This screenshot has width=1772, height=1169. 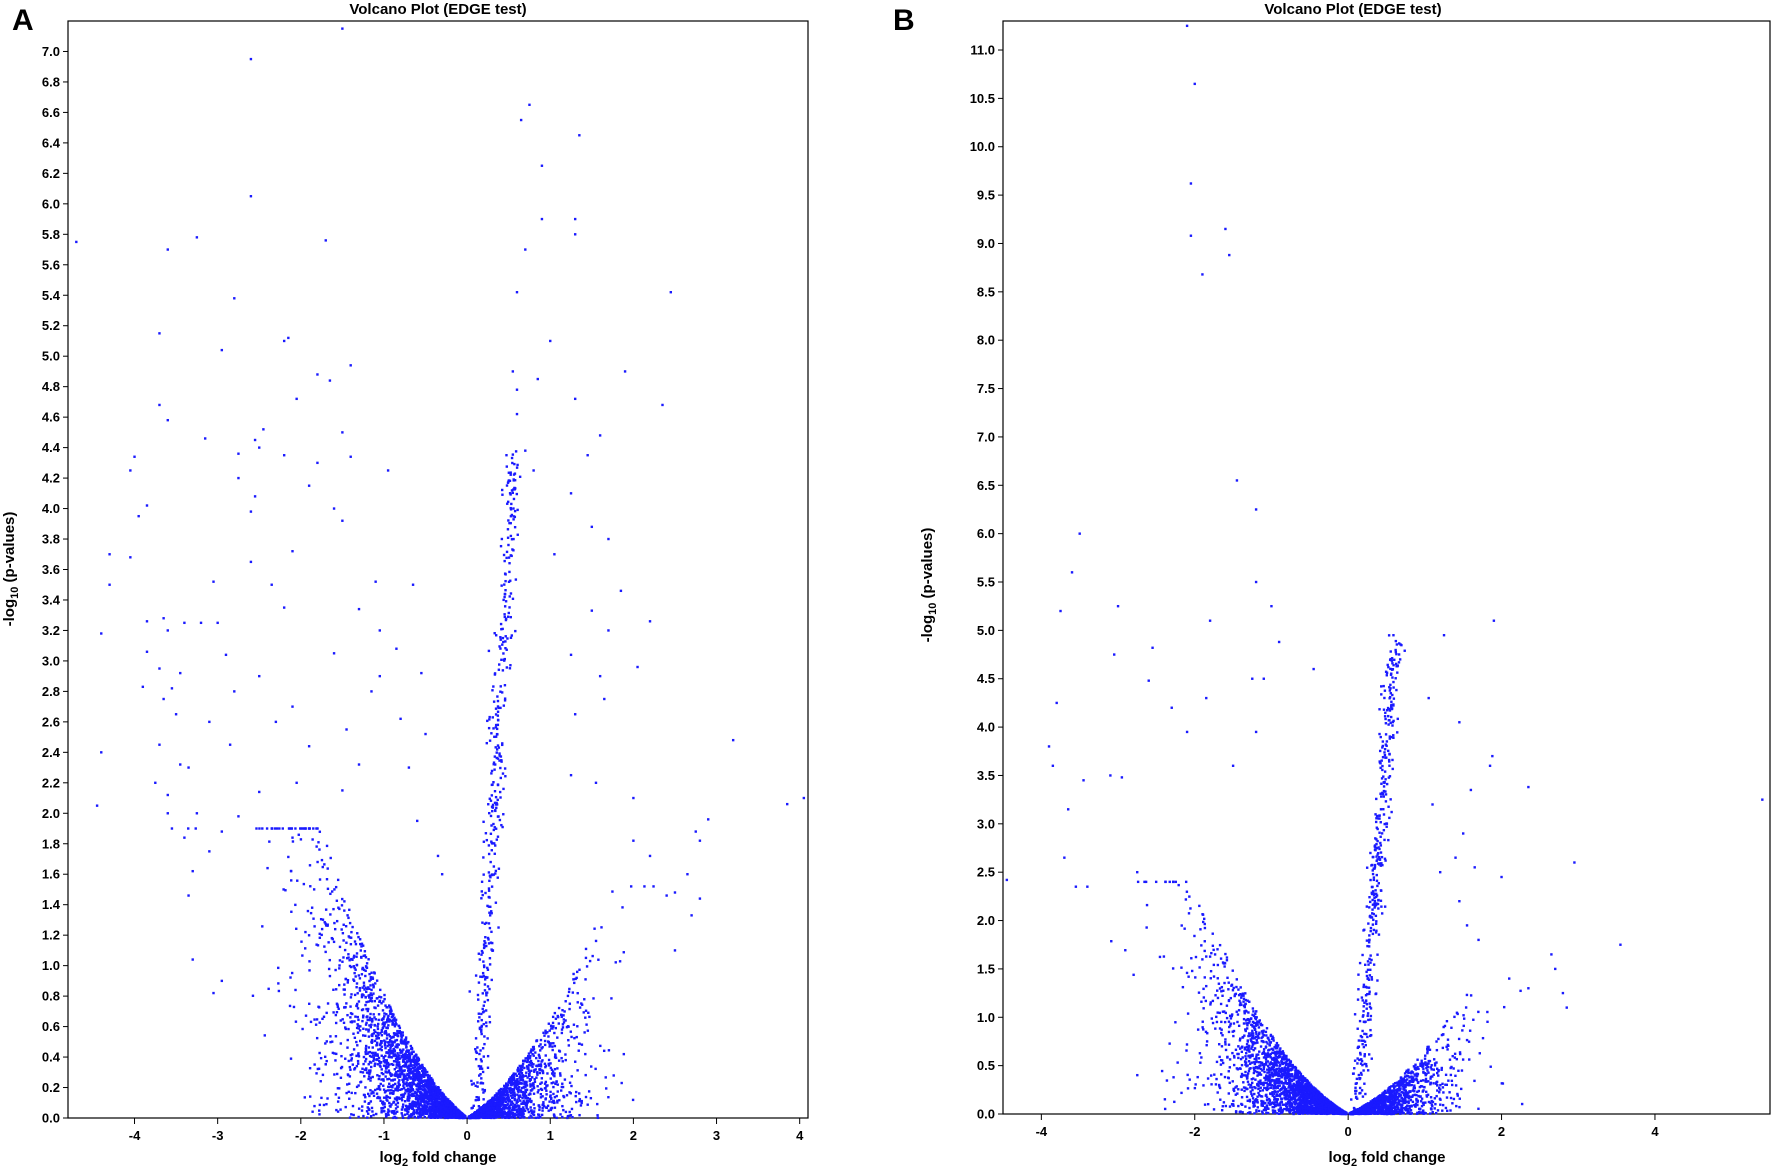 What do you see at coordinates (986, 920) in the screenshot?
I see `panel-b-y-tick-label: 2.0` at bounding box center [986, 920].